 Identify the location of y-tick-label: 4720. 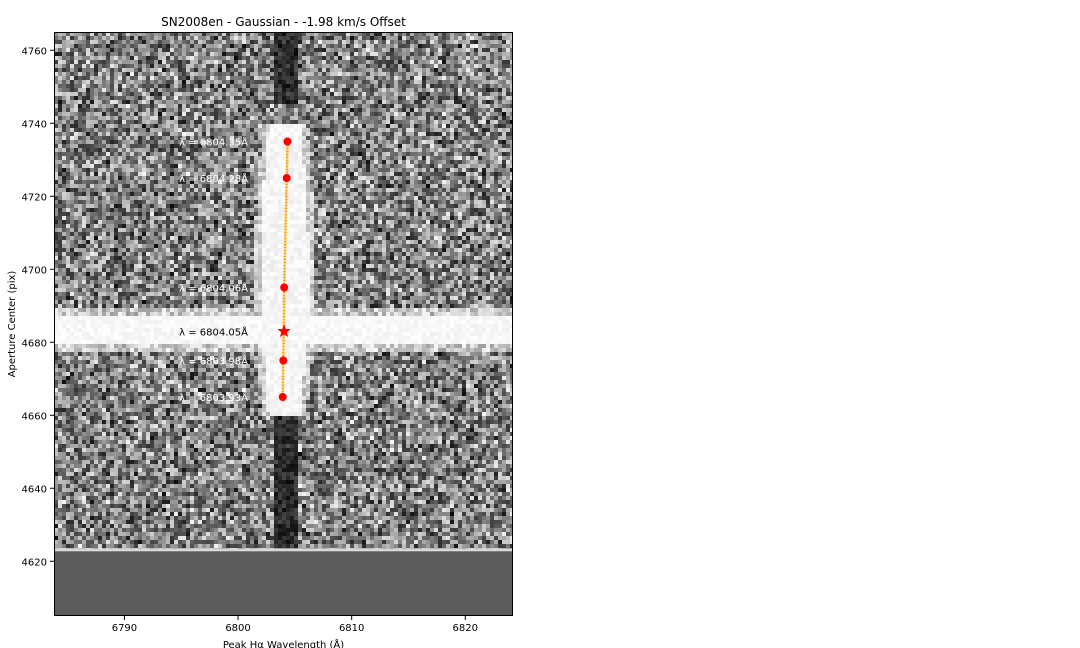
(34, 197).